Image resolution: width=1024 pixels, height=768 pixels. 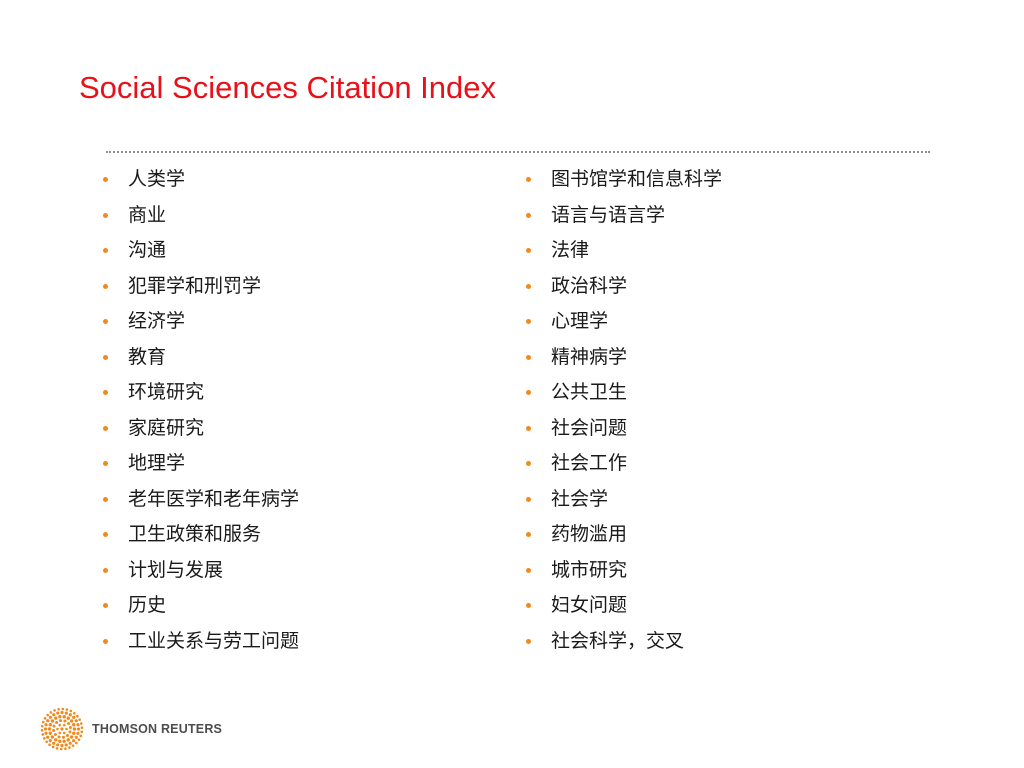 I want to click on category-label: 社会科学，交叉, so click(x=618, y=640).